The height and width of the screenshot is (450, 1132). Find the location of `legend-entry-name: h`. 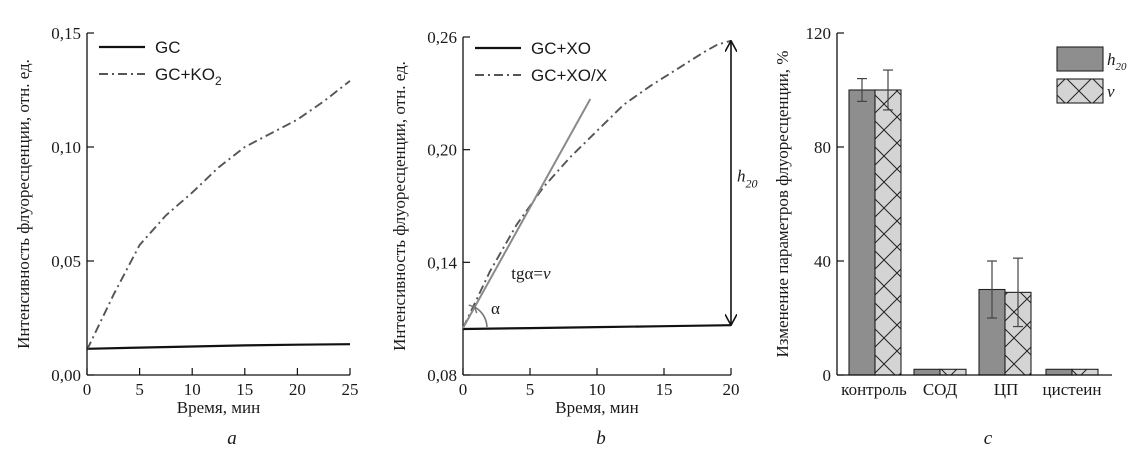

legend-entry-name: h is located at coordinates (1111, 59).